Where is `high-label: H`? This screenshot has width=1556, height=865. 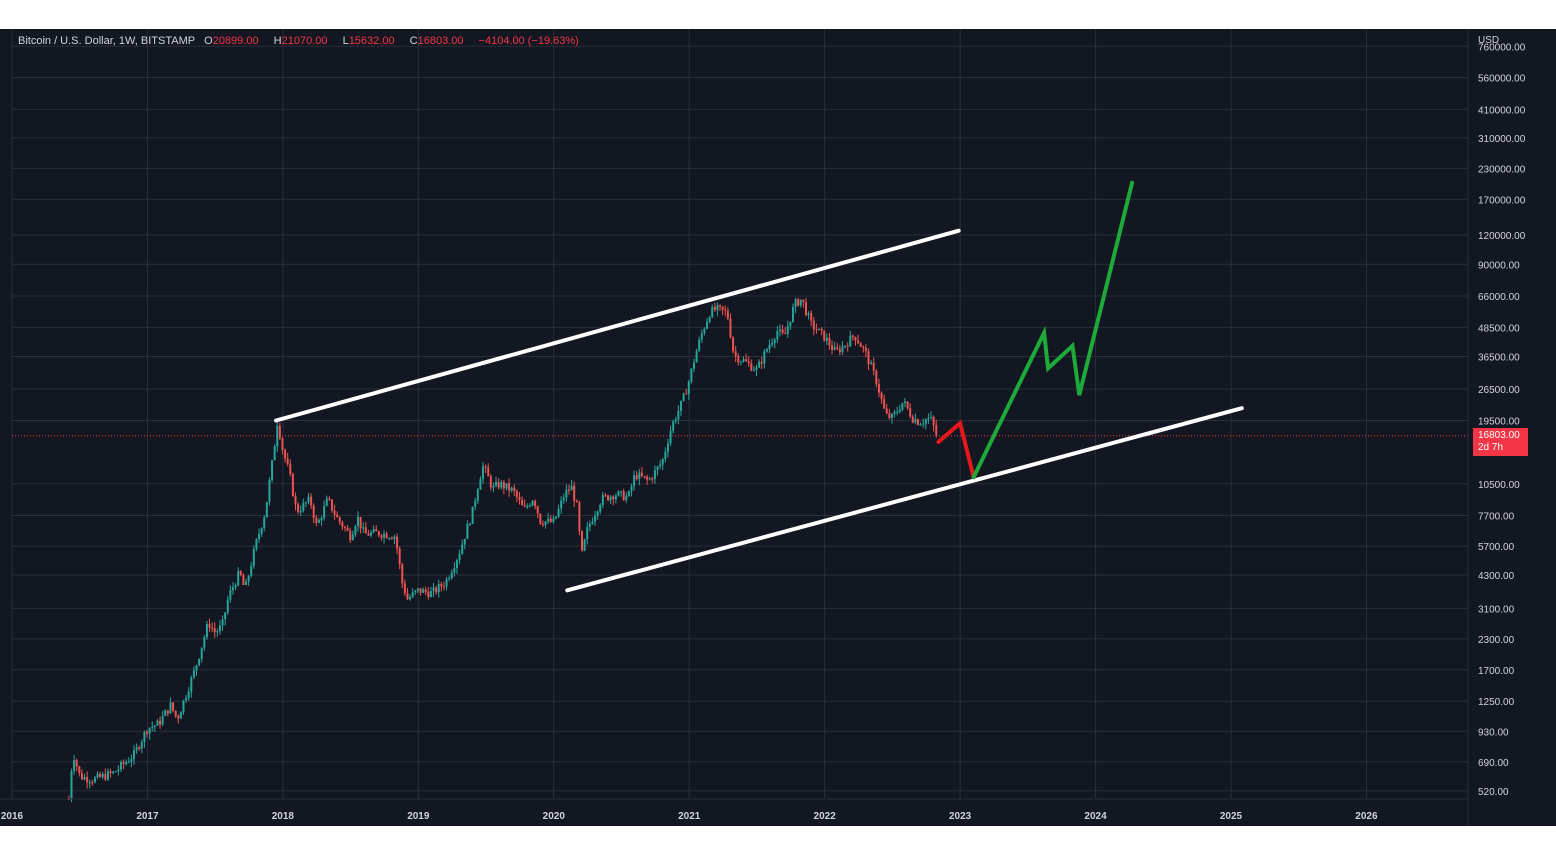 high-label: H is located at coordinates (277, 41).